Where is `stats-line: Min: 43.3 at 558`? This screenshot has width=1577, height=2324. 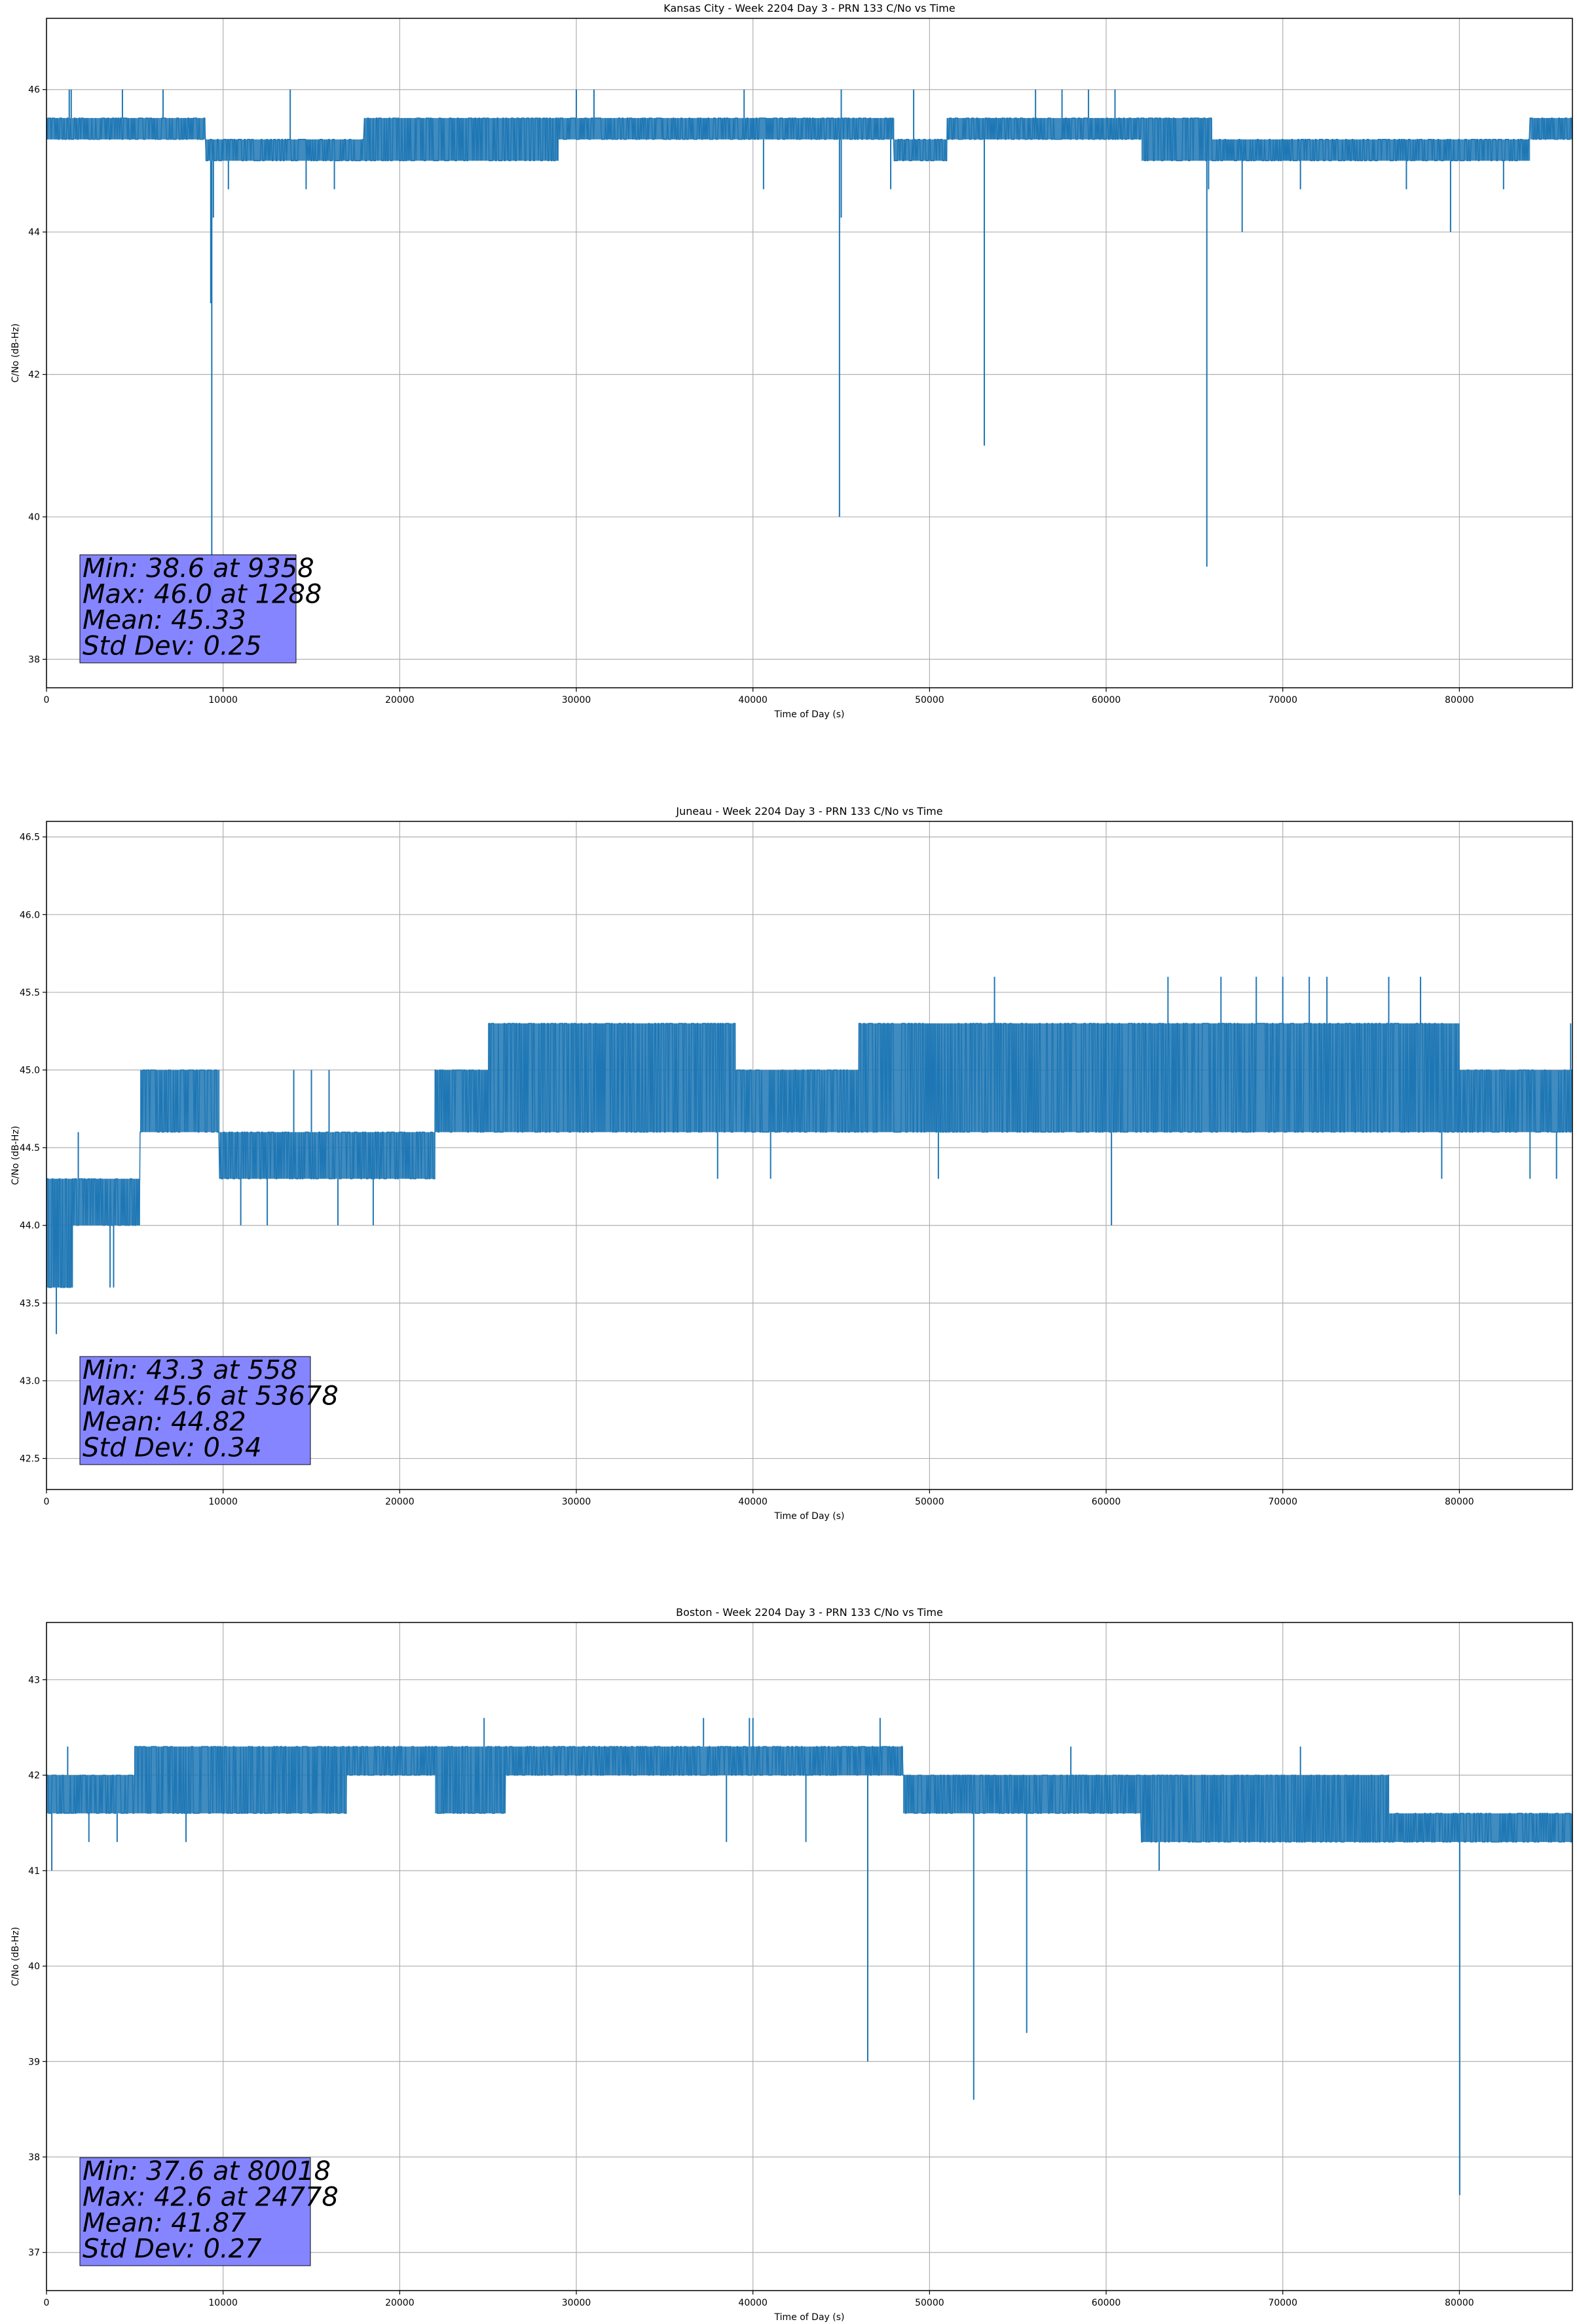 stats-line: Min: 43.3 at 558 is located at coordinates (190, 1370).